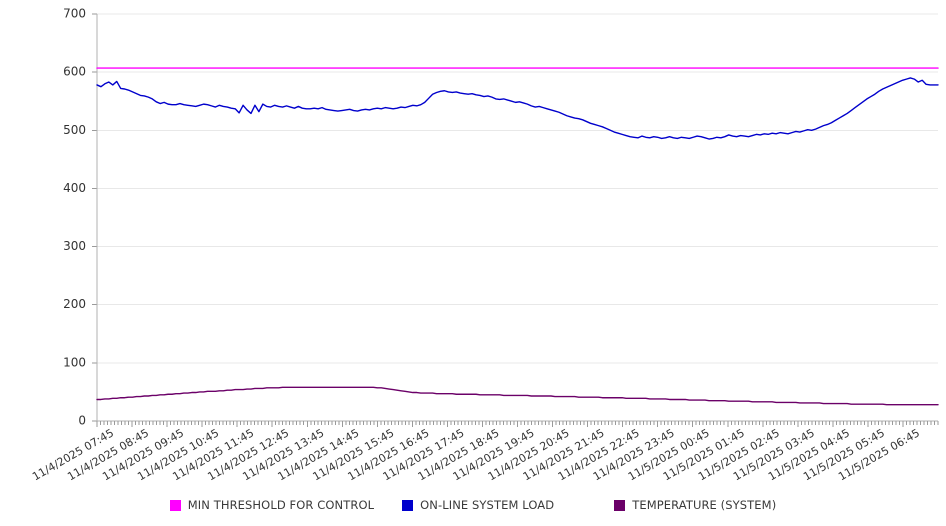 This screenshot has height=526, width=946. I want to click on legend-item-min-threshold: MIN THRESHOLD FOR CONTROL, so click(272, 505).